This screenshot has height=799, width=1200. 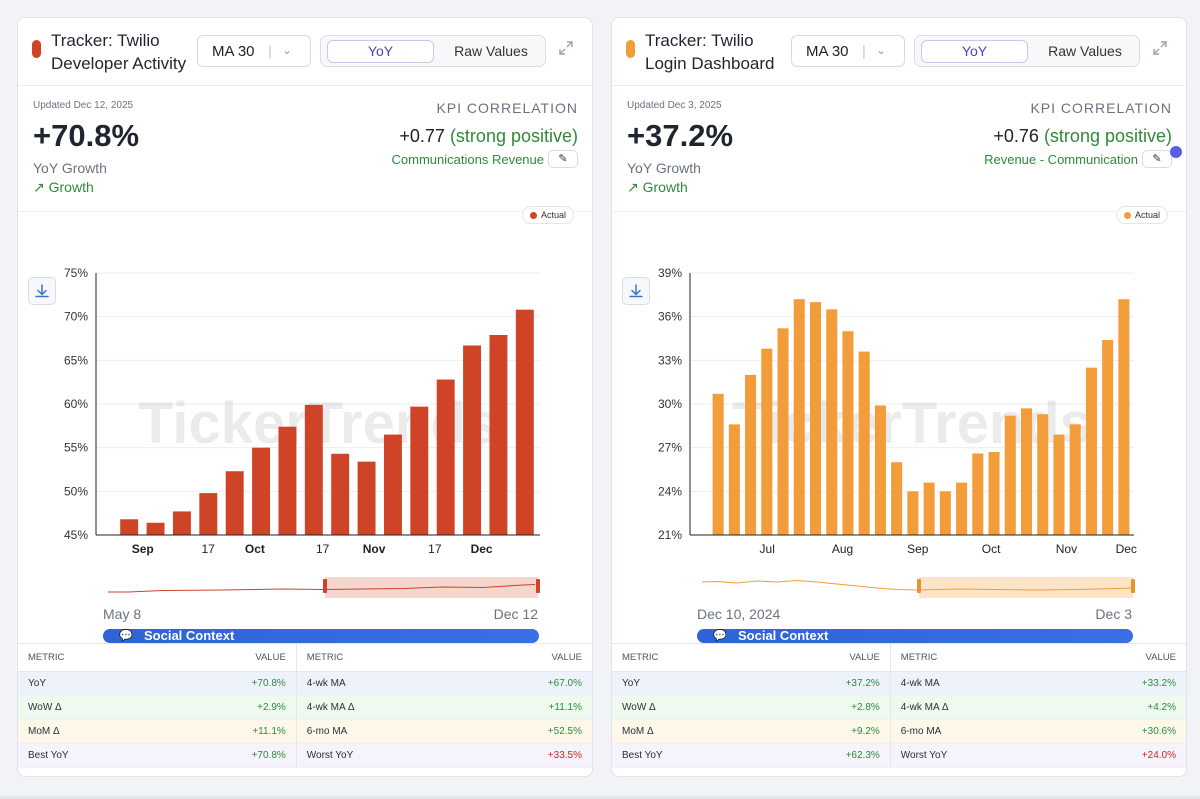 I want to click on table-row: YoY +70.8% 4-wk MA +67.0%, so click(x=305, y=683).